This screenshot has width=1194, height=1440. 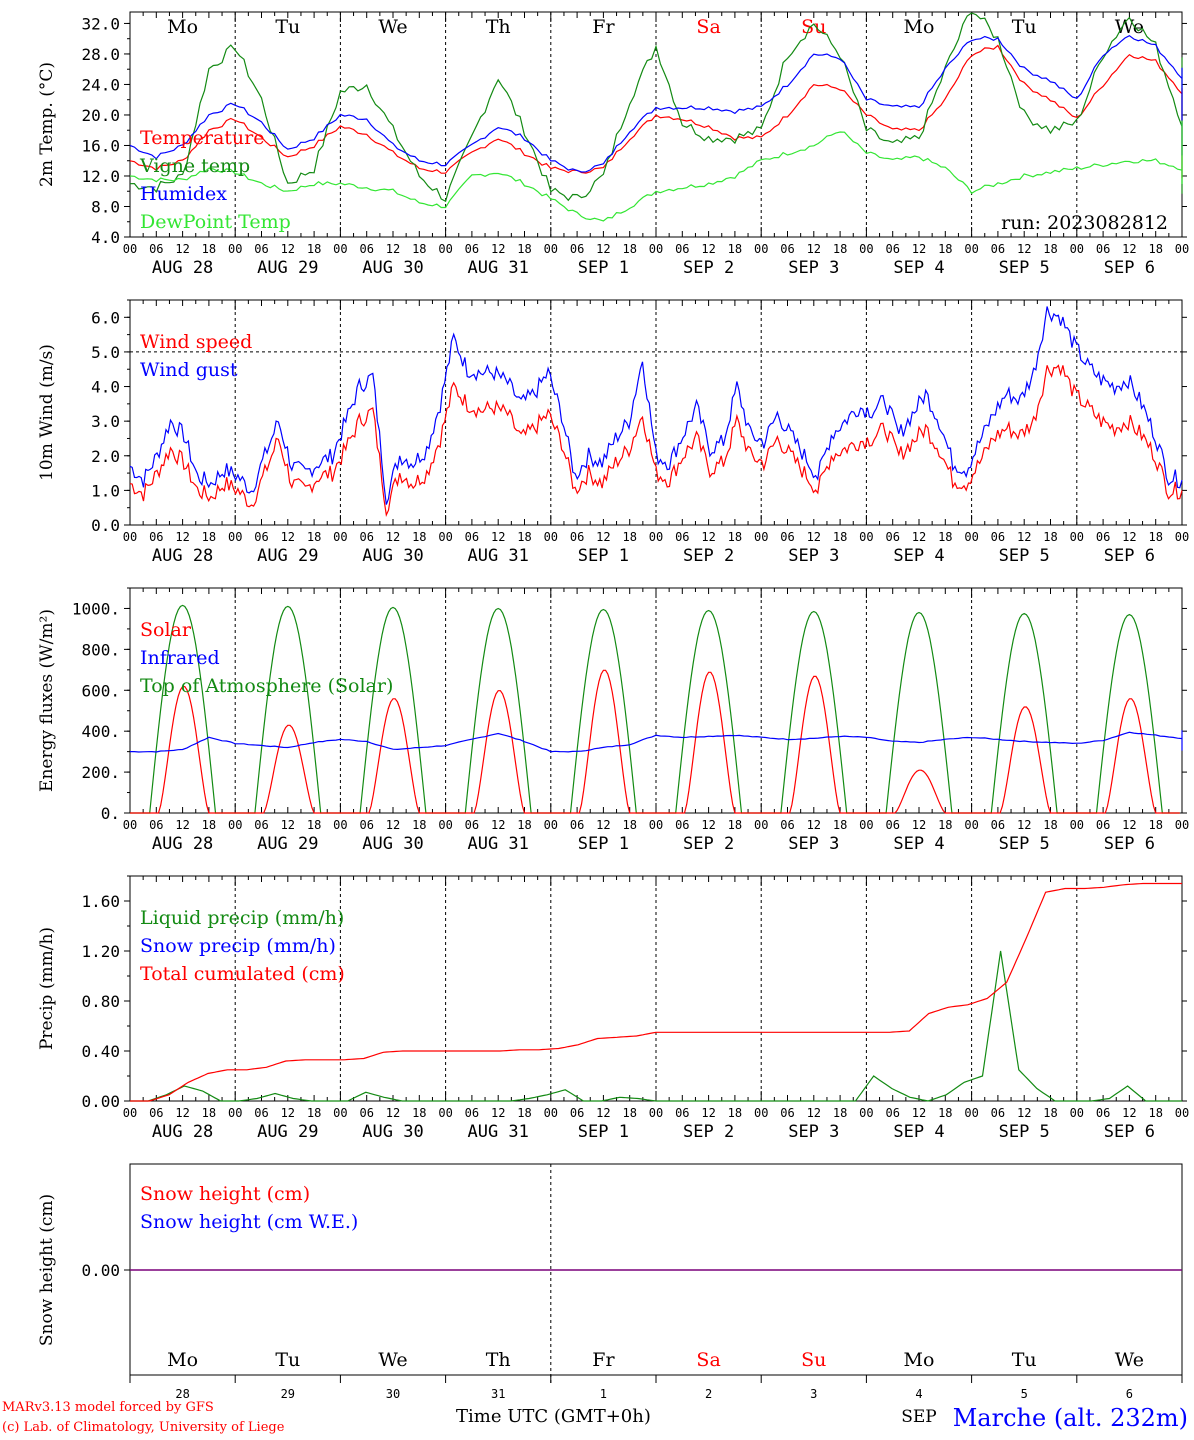 What do you see at coordinates (1024, 556) in the screenshot?
I see `date-label: SEP 5` at bounding box center [1024, 556].